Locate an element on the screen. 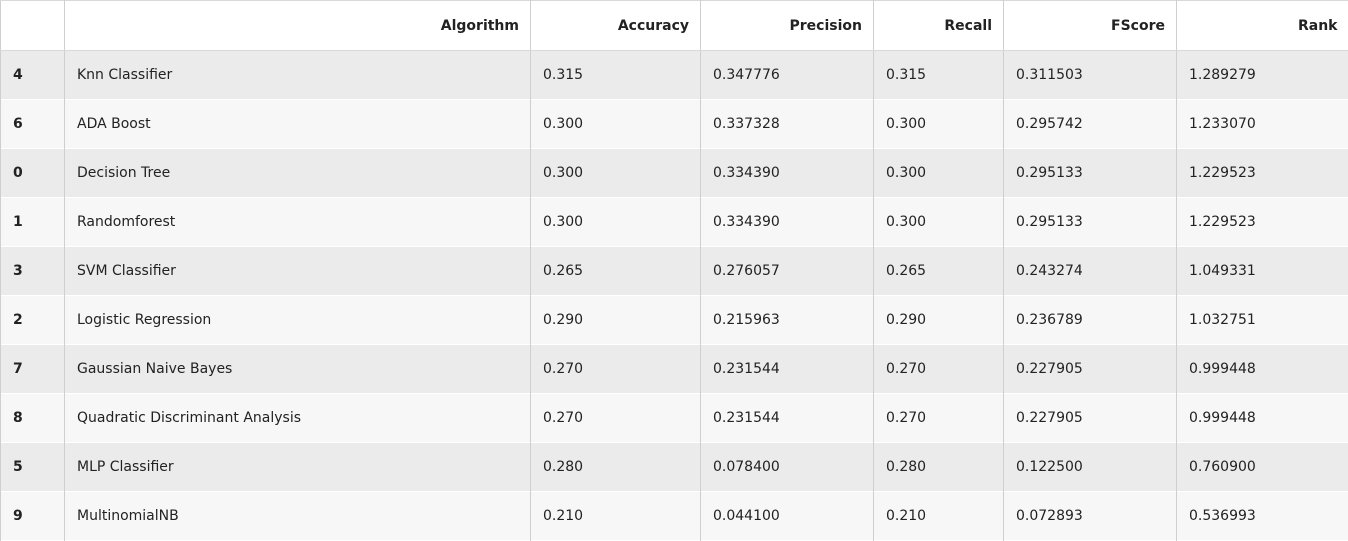 This screenshot has height=541, width=1348. row-index: 3 is located at coordinates (33, 271).